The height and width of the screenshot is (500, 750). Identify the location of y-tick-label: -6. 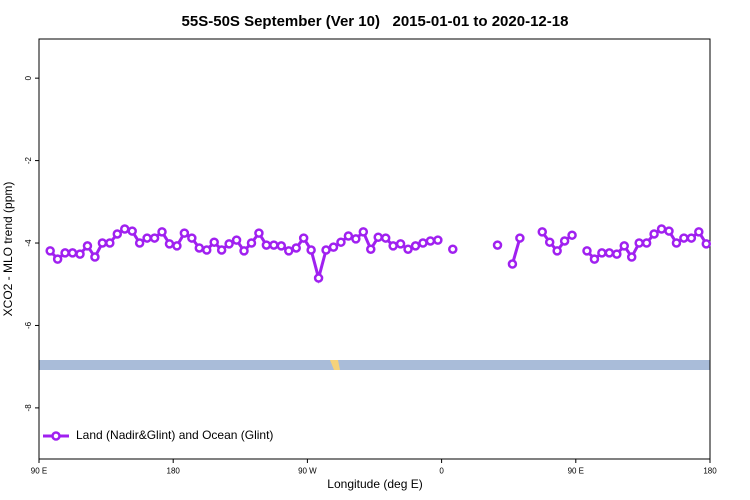
(28, 325).